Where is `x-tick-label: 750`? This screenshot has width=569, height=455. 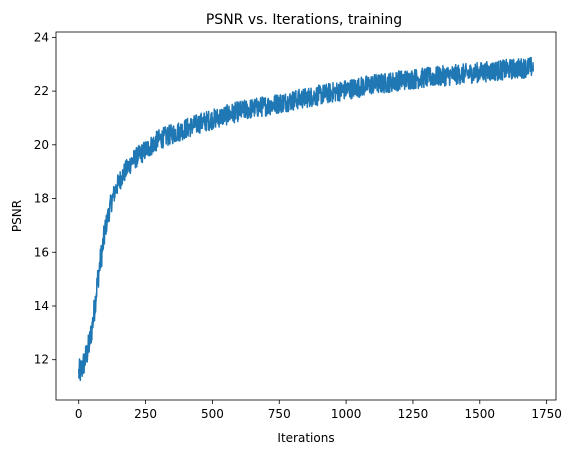 x-tick-label: 750 is located at coordinates (279, 414).